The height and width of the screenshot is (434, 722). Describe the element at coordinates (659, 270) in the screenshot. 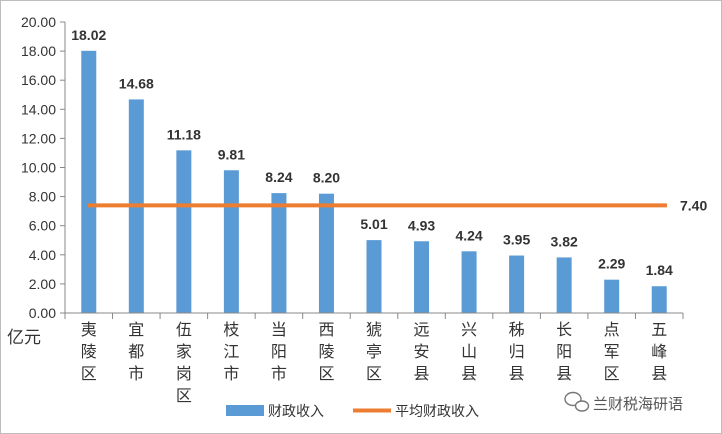

I see `bar-data-label: 1.84` at that location.